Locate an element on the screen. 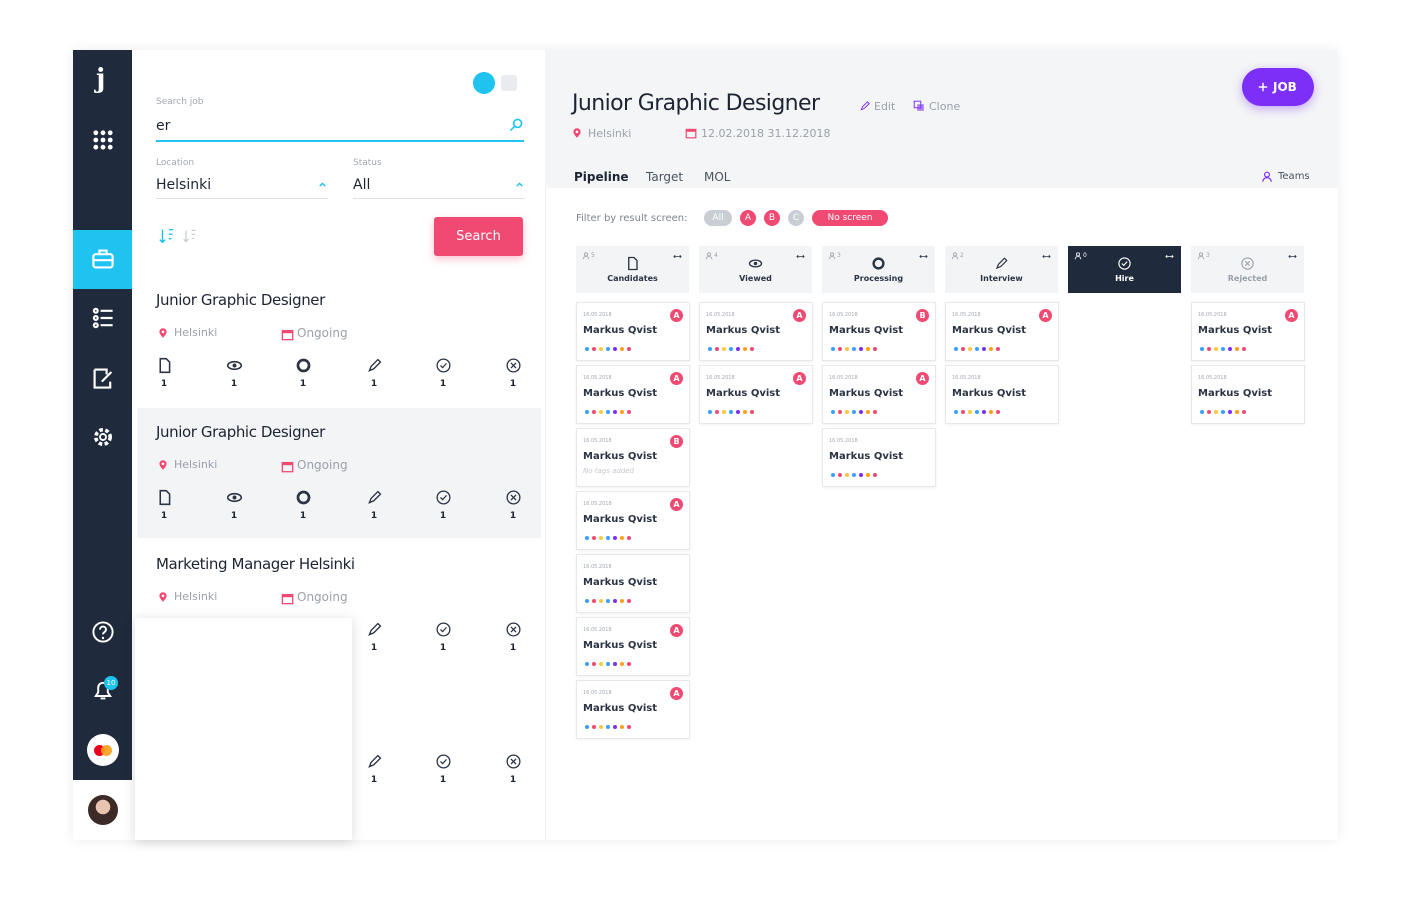 Image resolution: width=1409 pixels, height=900 pixels. sort-icon is located at coordinates (167, 236).